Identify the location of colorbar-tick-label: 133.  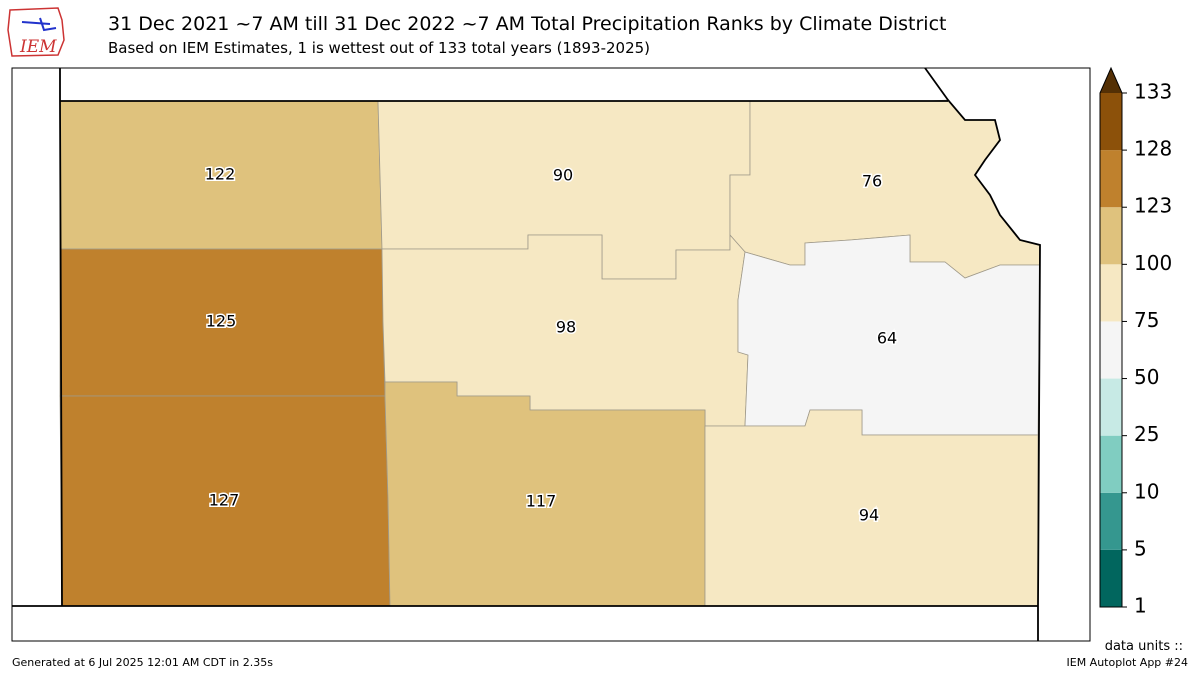
(1153, 92).